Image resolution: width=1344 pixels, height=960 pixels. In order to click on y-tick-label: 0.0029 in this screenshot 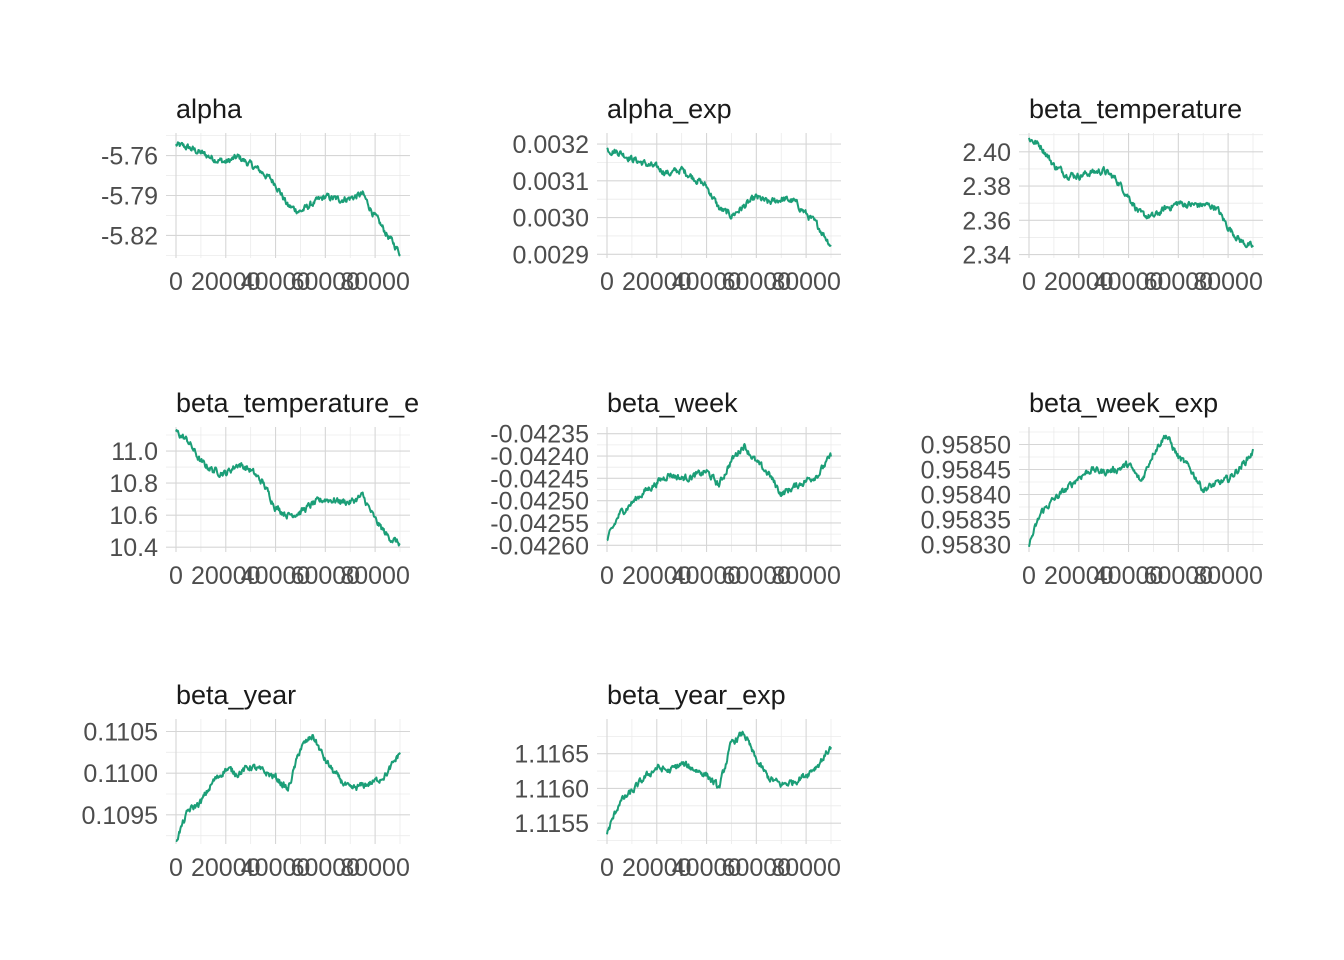, I will do `click(551, 255)`.